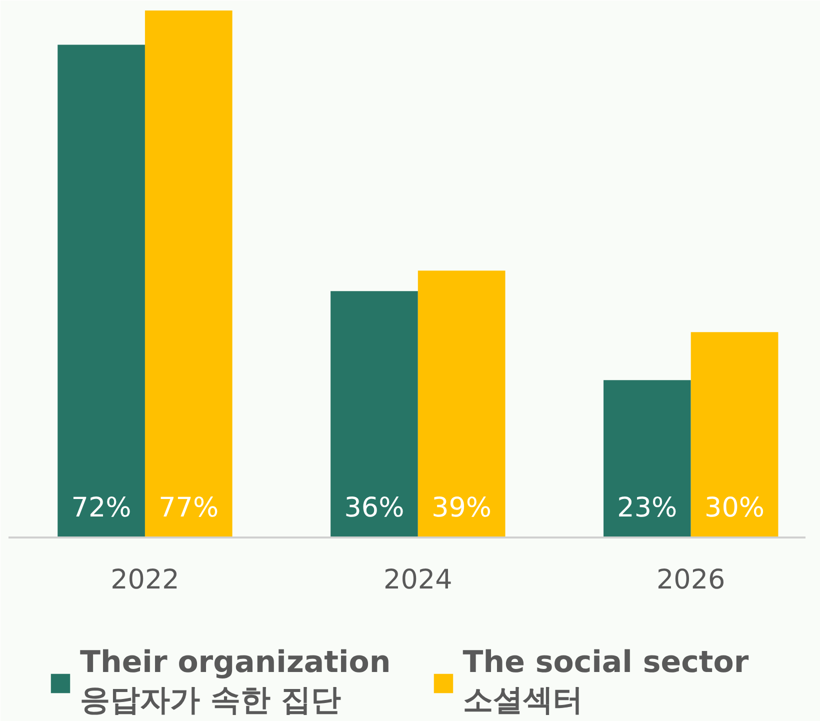  What do you see at coordinates (145, 580) in the screenshot?
I see `x-tick-label: 2022` at bounding box center [145, 580].